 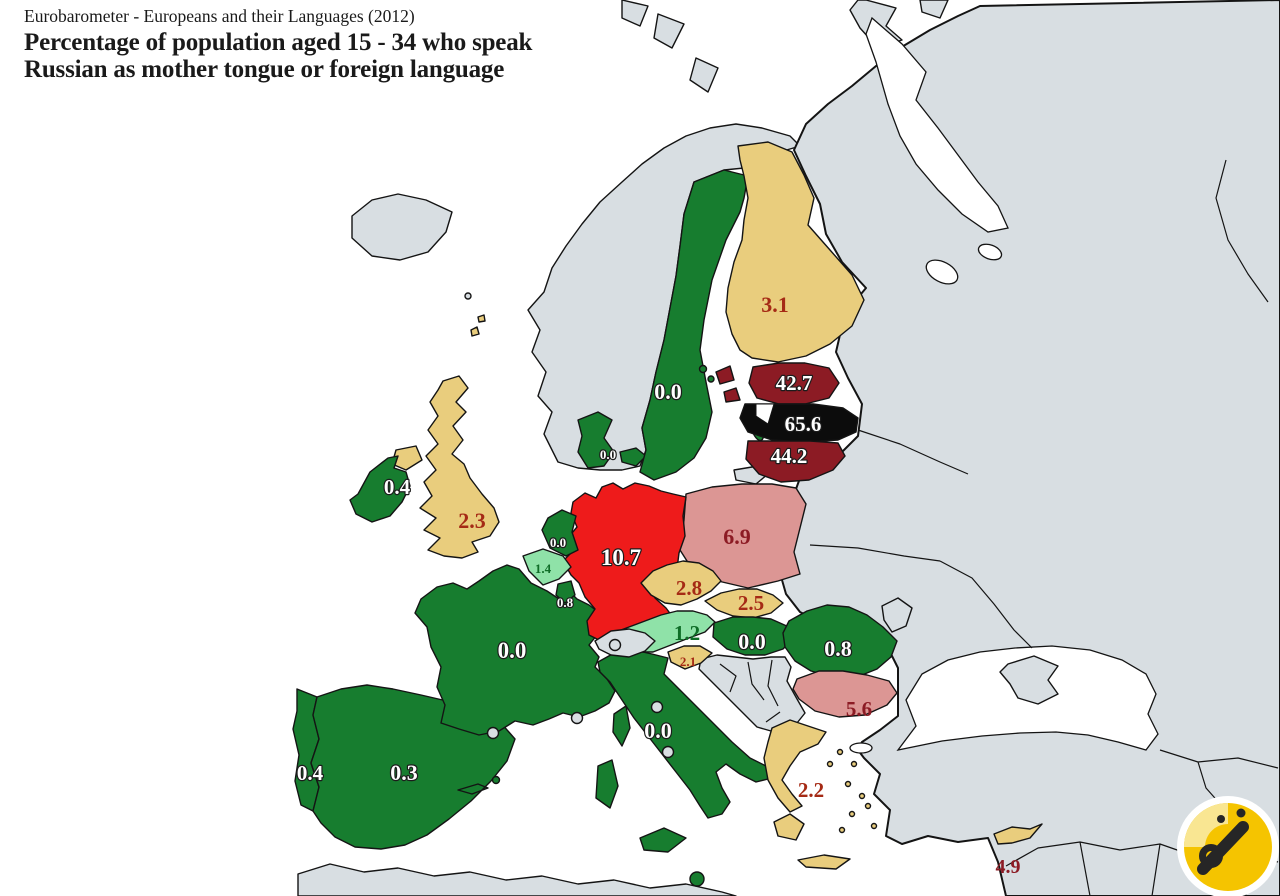 I want to click on country-slovenia, so click(x=690, y=657).